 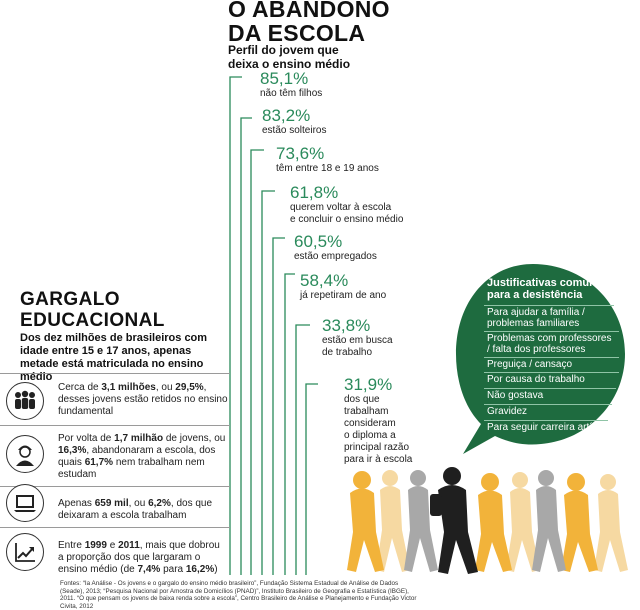 What do you see at coordinates (335, 256) in the screenshot?
I see `stat-label: estão empregados` at bounding box center [335, 256].